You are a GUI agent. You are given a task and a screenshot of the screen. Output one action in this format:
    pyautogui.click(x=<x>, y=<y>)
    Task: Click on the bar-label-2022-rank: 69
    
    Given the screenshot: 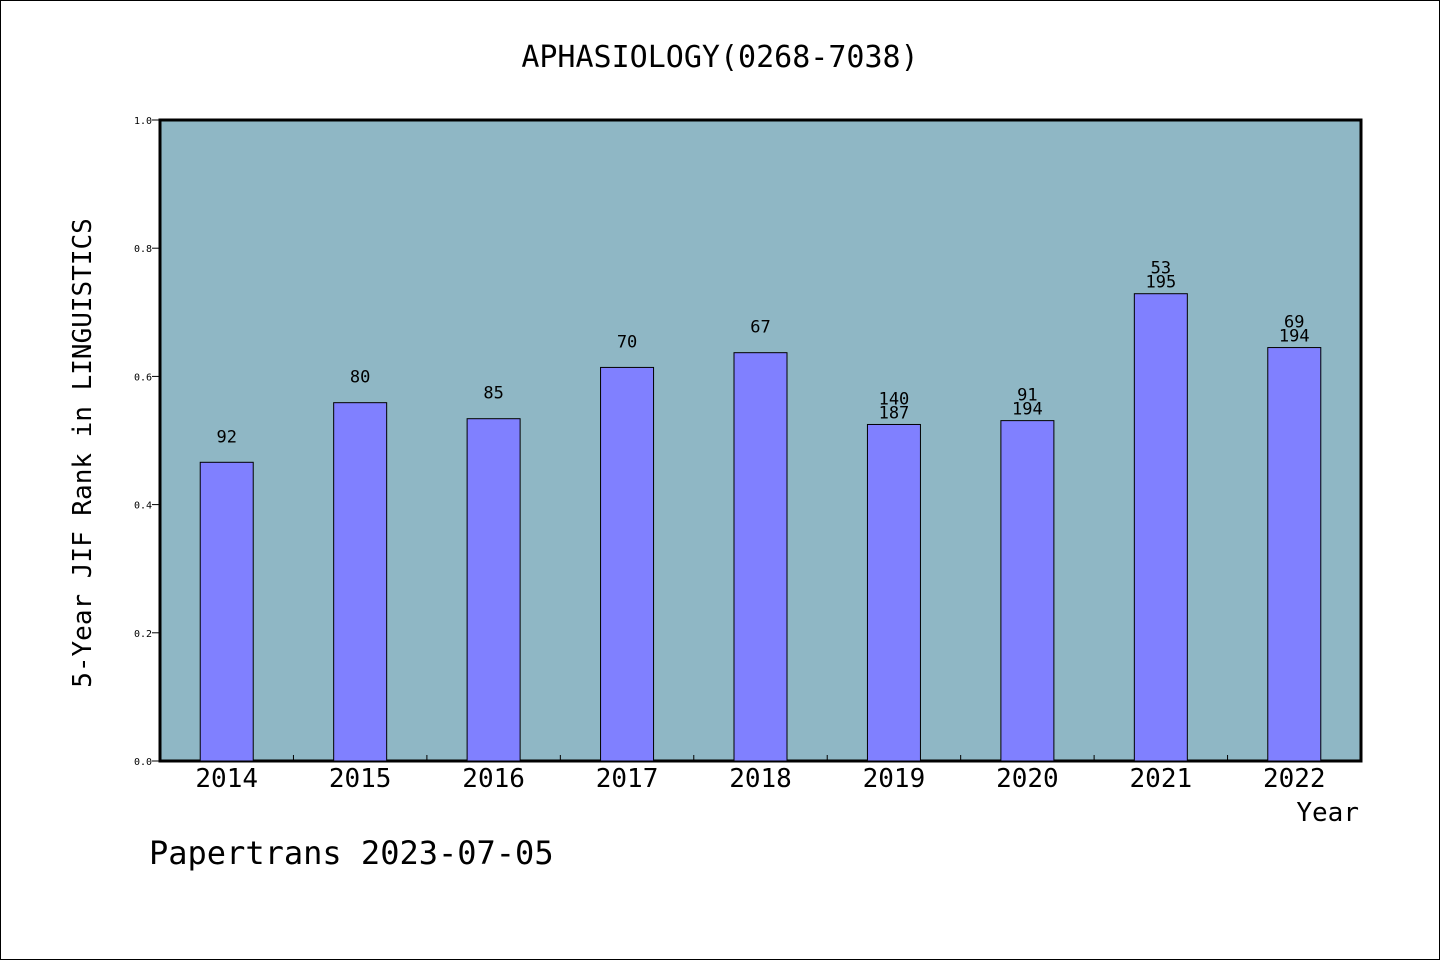 What is the action you would take?
    pyautogui.click(x=1294, y=323)
    